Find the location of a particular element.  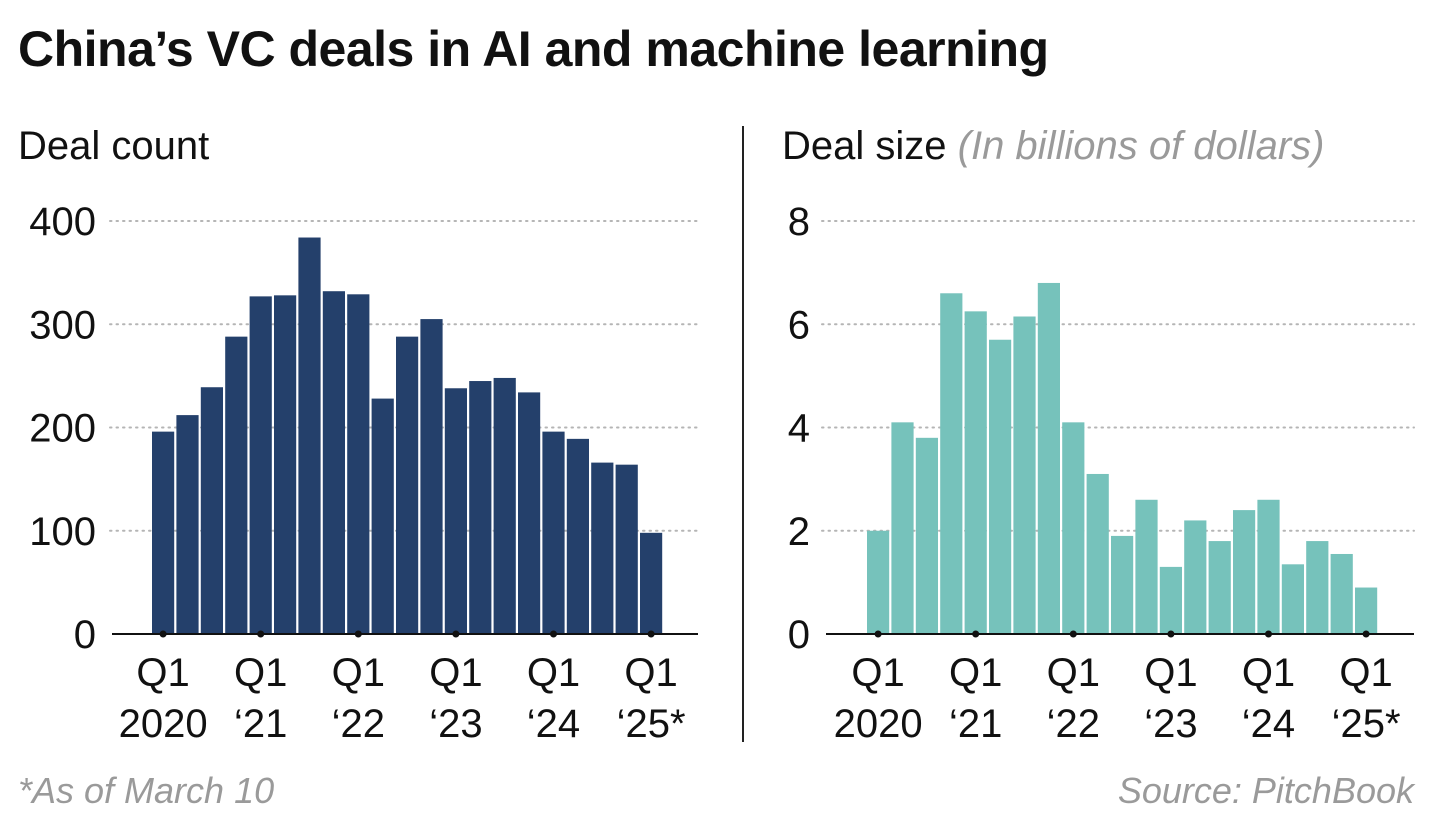

deal-count-xtick-label: ‘21 is located at coordinates (260, 724).